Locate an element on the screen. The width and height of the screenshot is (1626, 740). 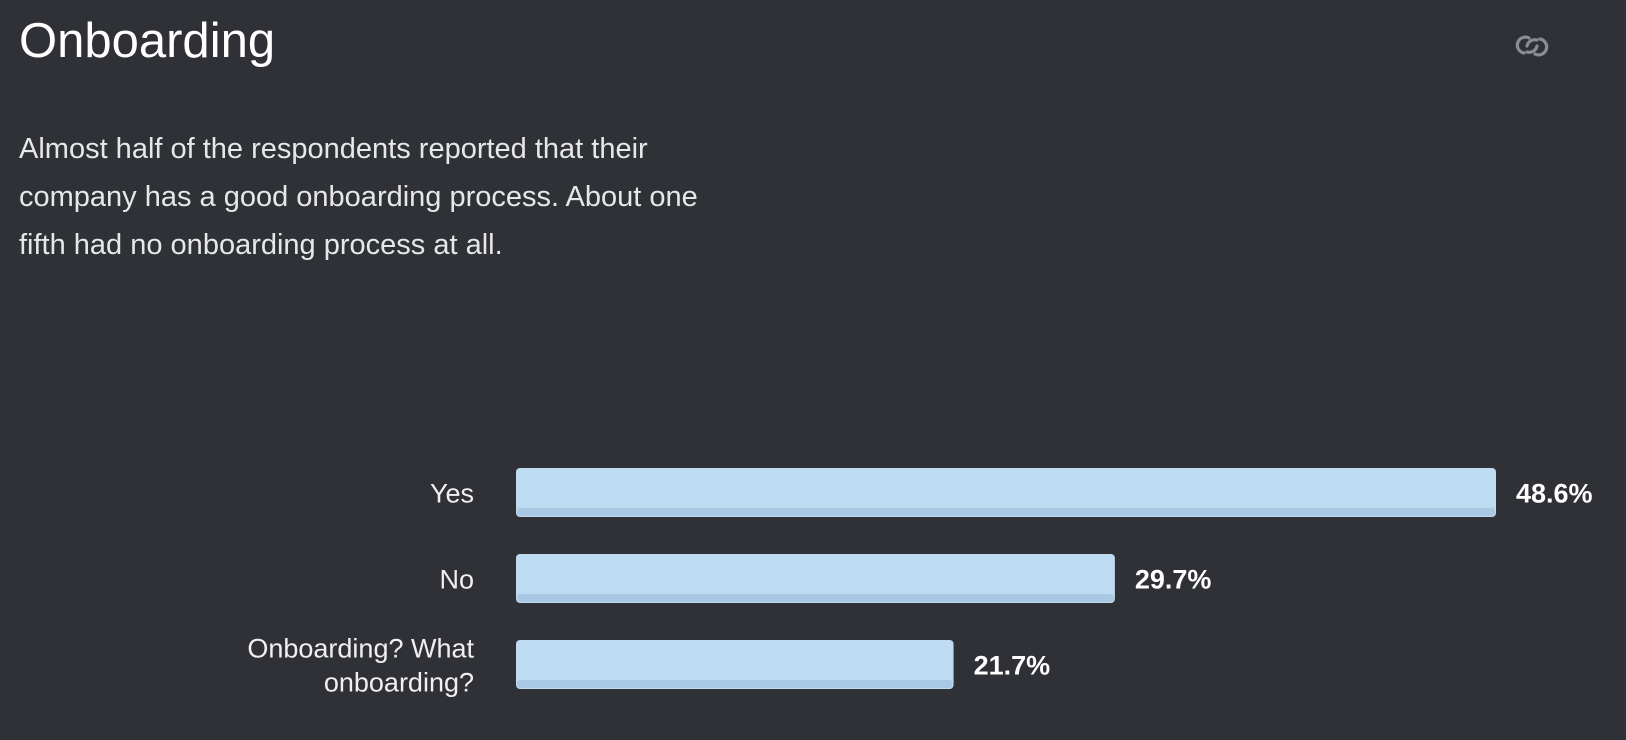
category-label: No is located at coordinates (456, 580).